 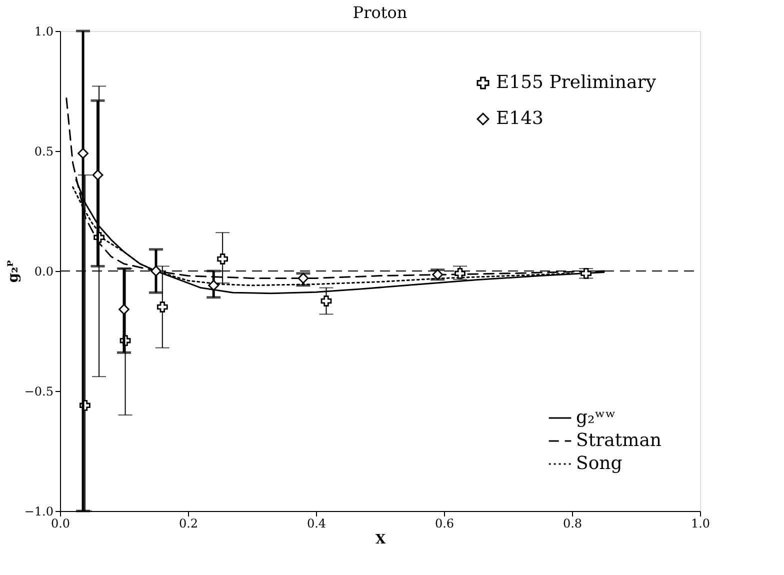 What do you see at coordinates (576, 82) in the screenshot?
I see `legend-label: E155 Preliminary` at bounding box center [576, 82].